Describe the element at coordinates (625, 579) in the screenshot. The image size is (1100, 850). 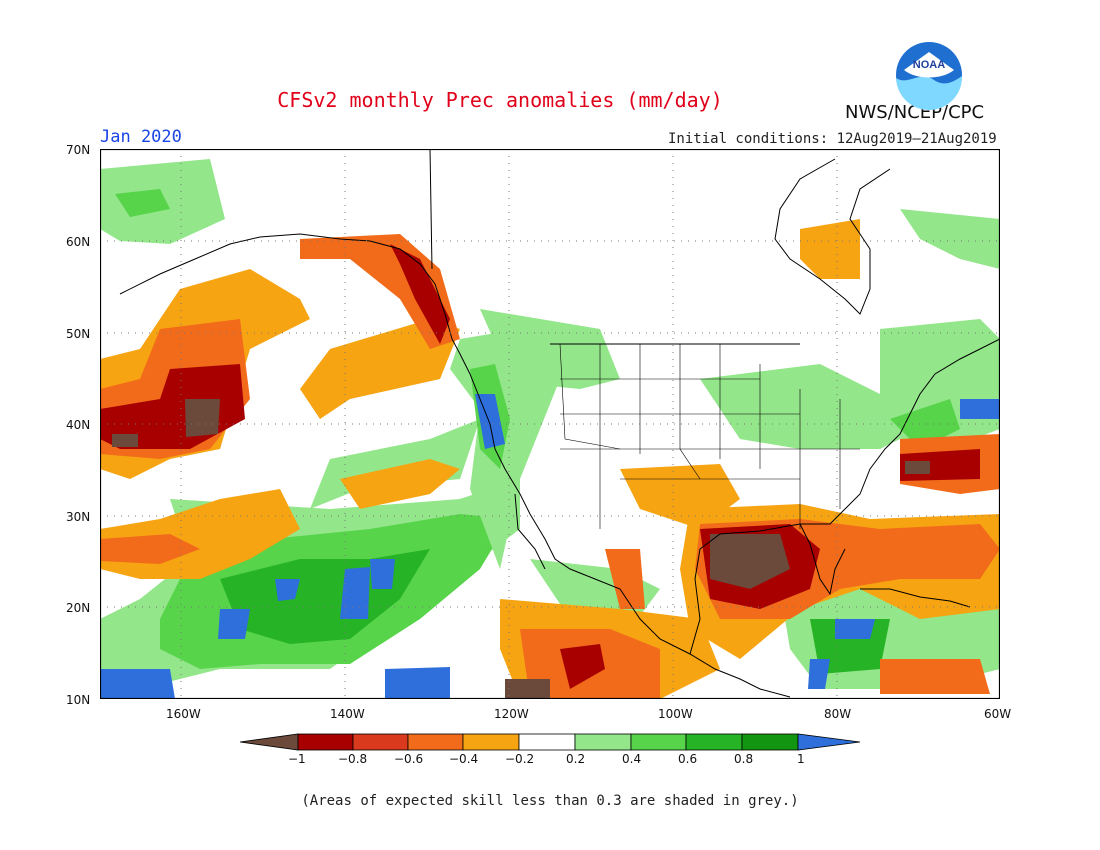
I see `dry-patch-sw-mexico` at that location.